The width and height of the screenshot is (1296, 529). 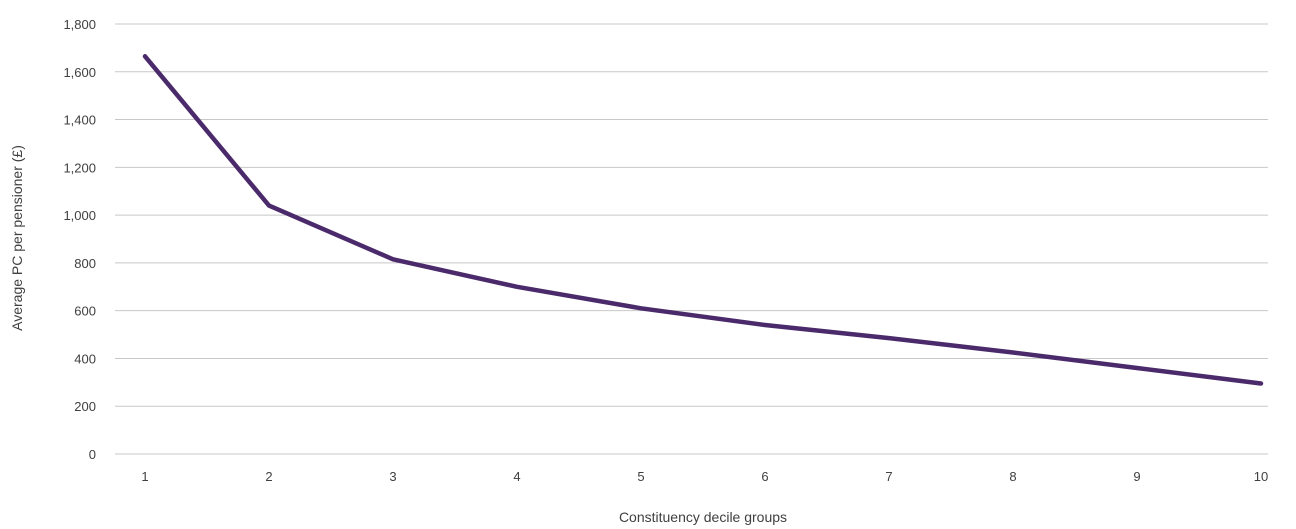 I want to click on x-tick-label: 5, so click(x=640, y=476).